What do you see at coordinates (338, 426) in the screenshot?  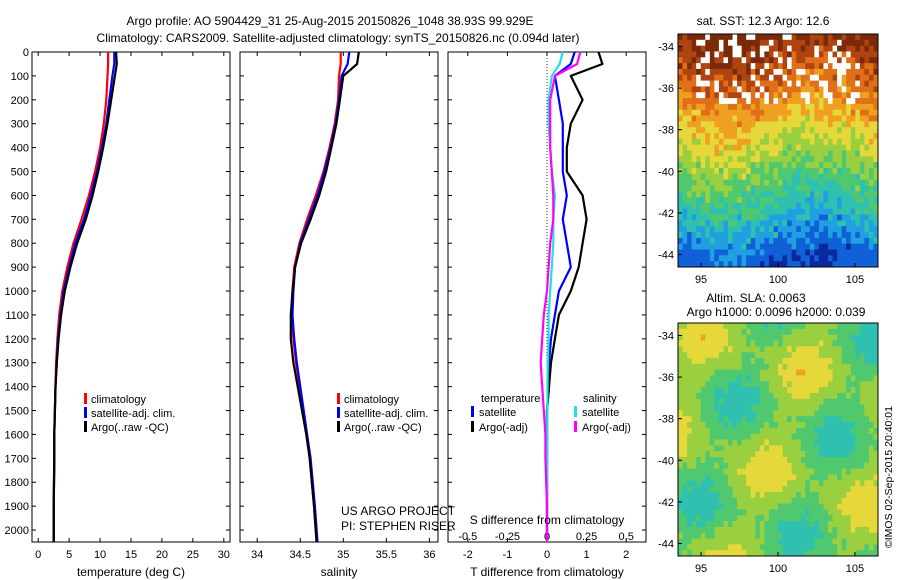 I see `legend-swatch-argo` at bounding box center [338, 426].